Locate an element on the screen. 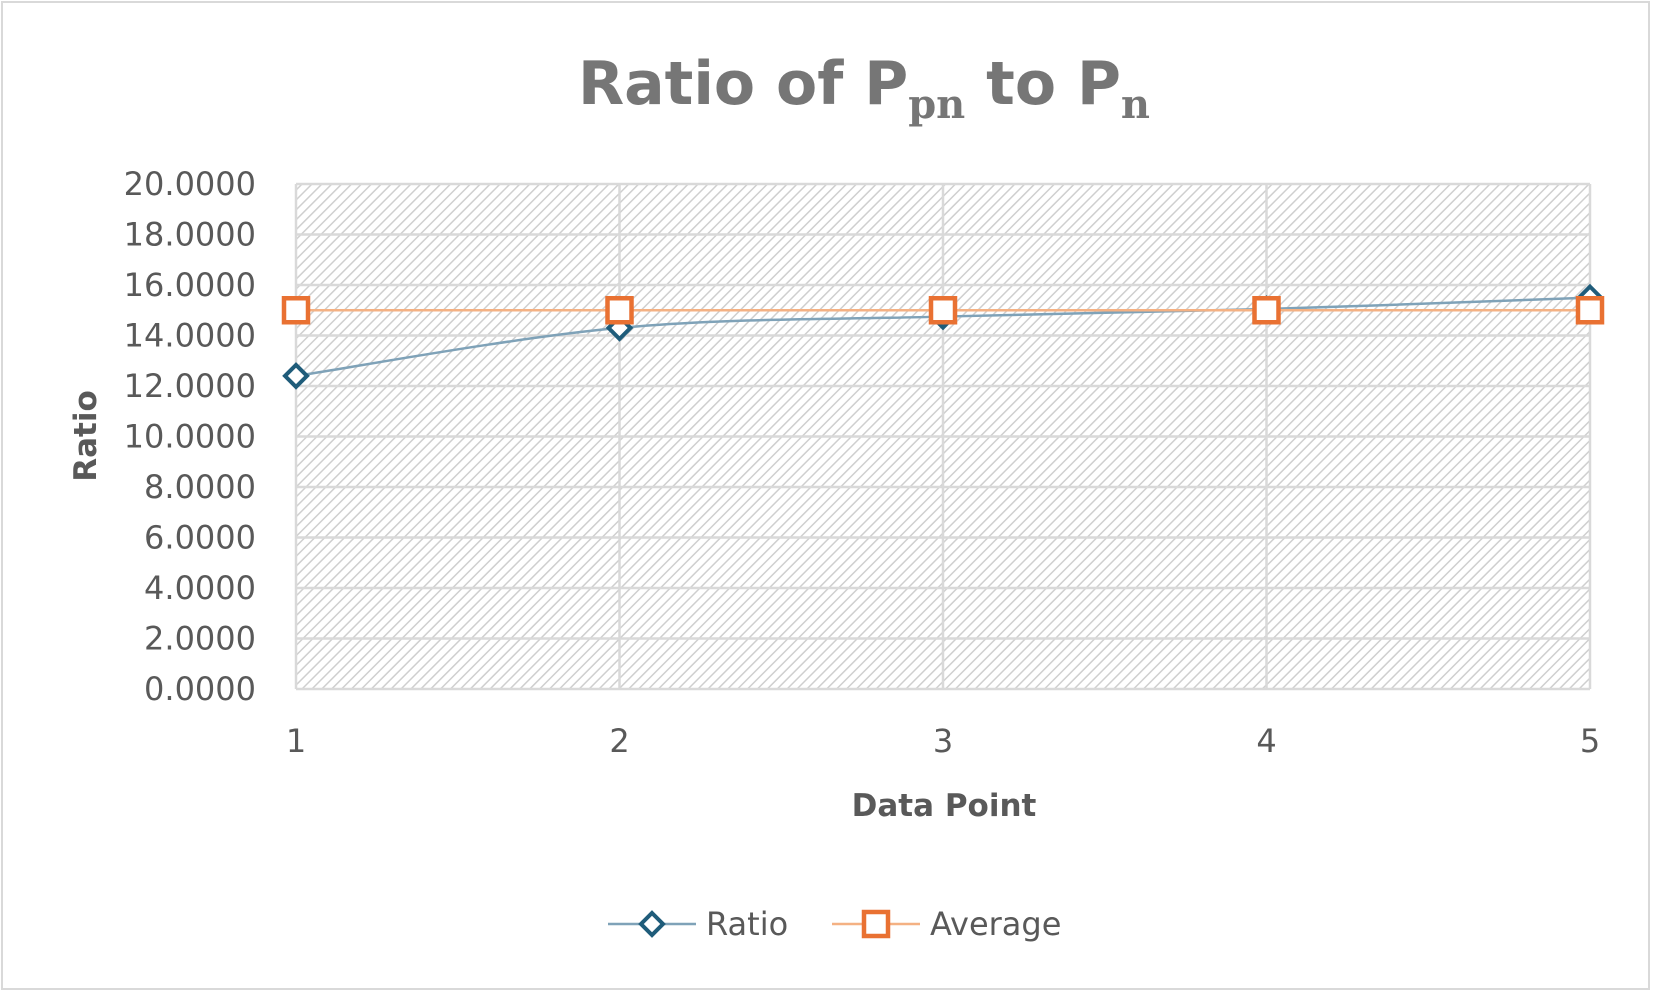 The height and width of the screenshot is (993, 1653). title-prefix: Ratio of P is located at coordinates (743, 84).